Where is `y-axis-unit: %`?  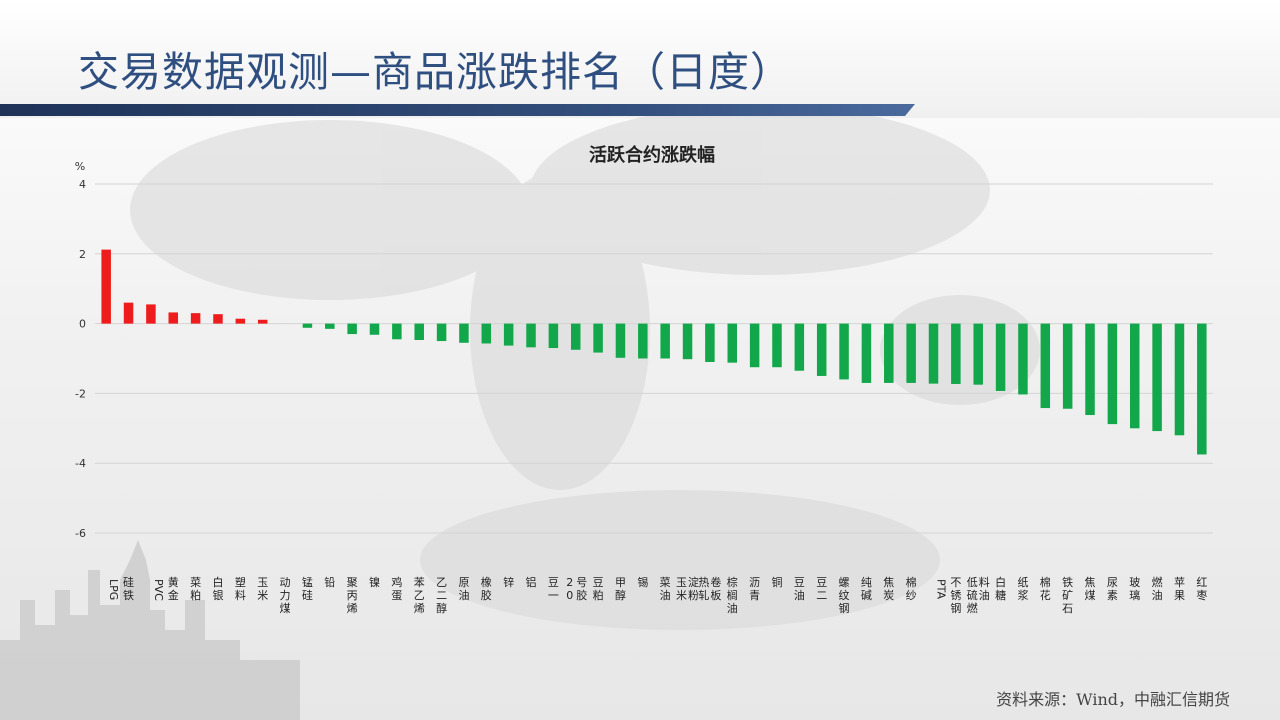
y-axis-unit: % is located at coordinates (80, 166).